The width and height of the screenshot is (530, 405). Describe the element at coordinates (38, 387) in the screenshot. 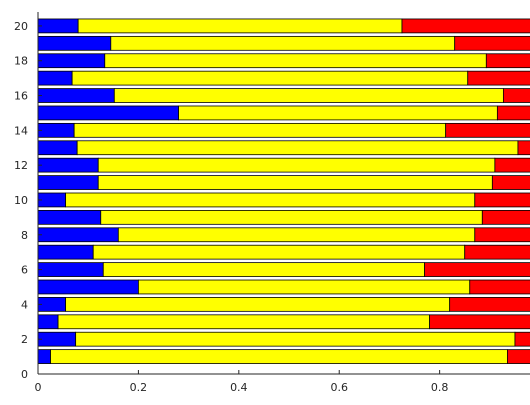

I see `x-tick-label: 0` at that location.